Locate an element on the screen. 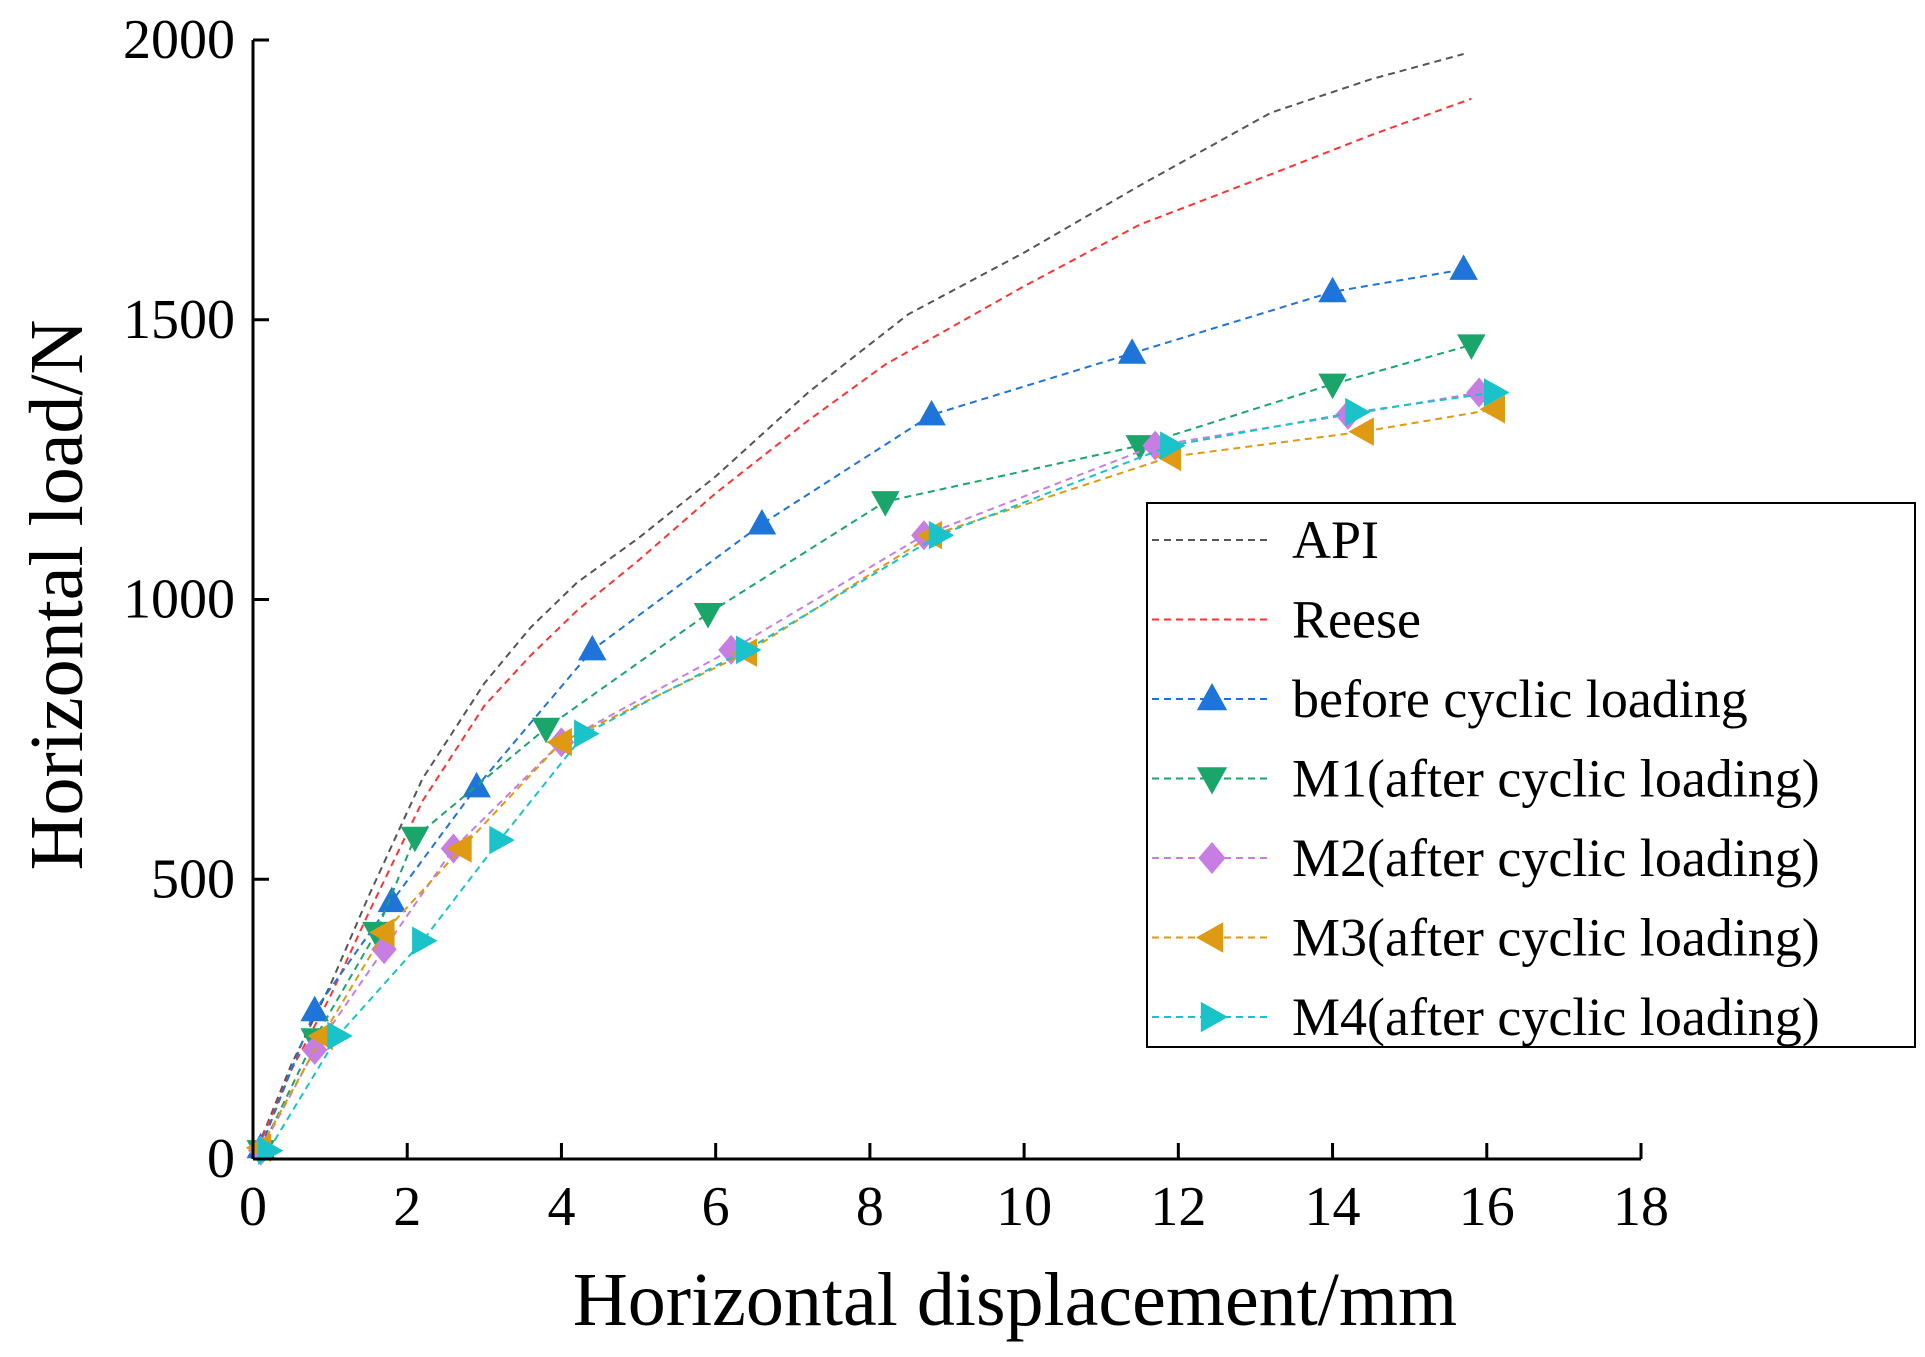 Image resolution: width=1925 pixels, height=1357 pixels. legend-item: M2(after cyclic loading) is located at coordinates (1486, 858).